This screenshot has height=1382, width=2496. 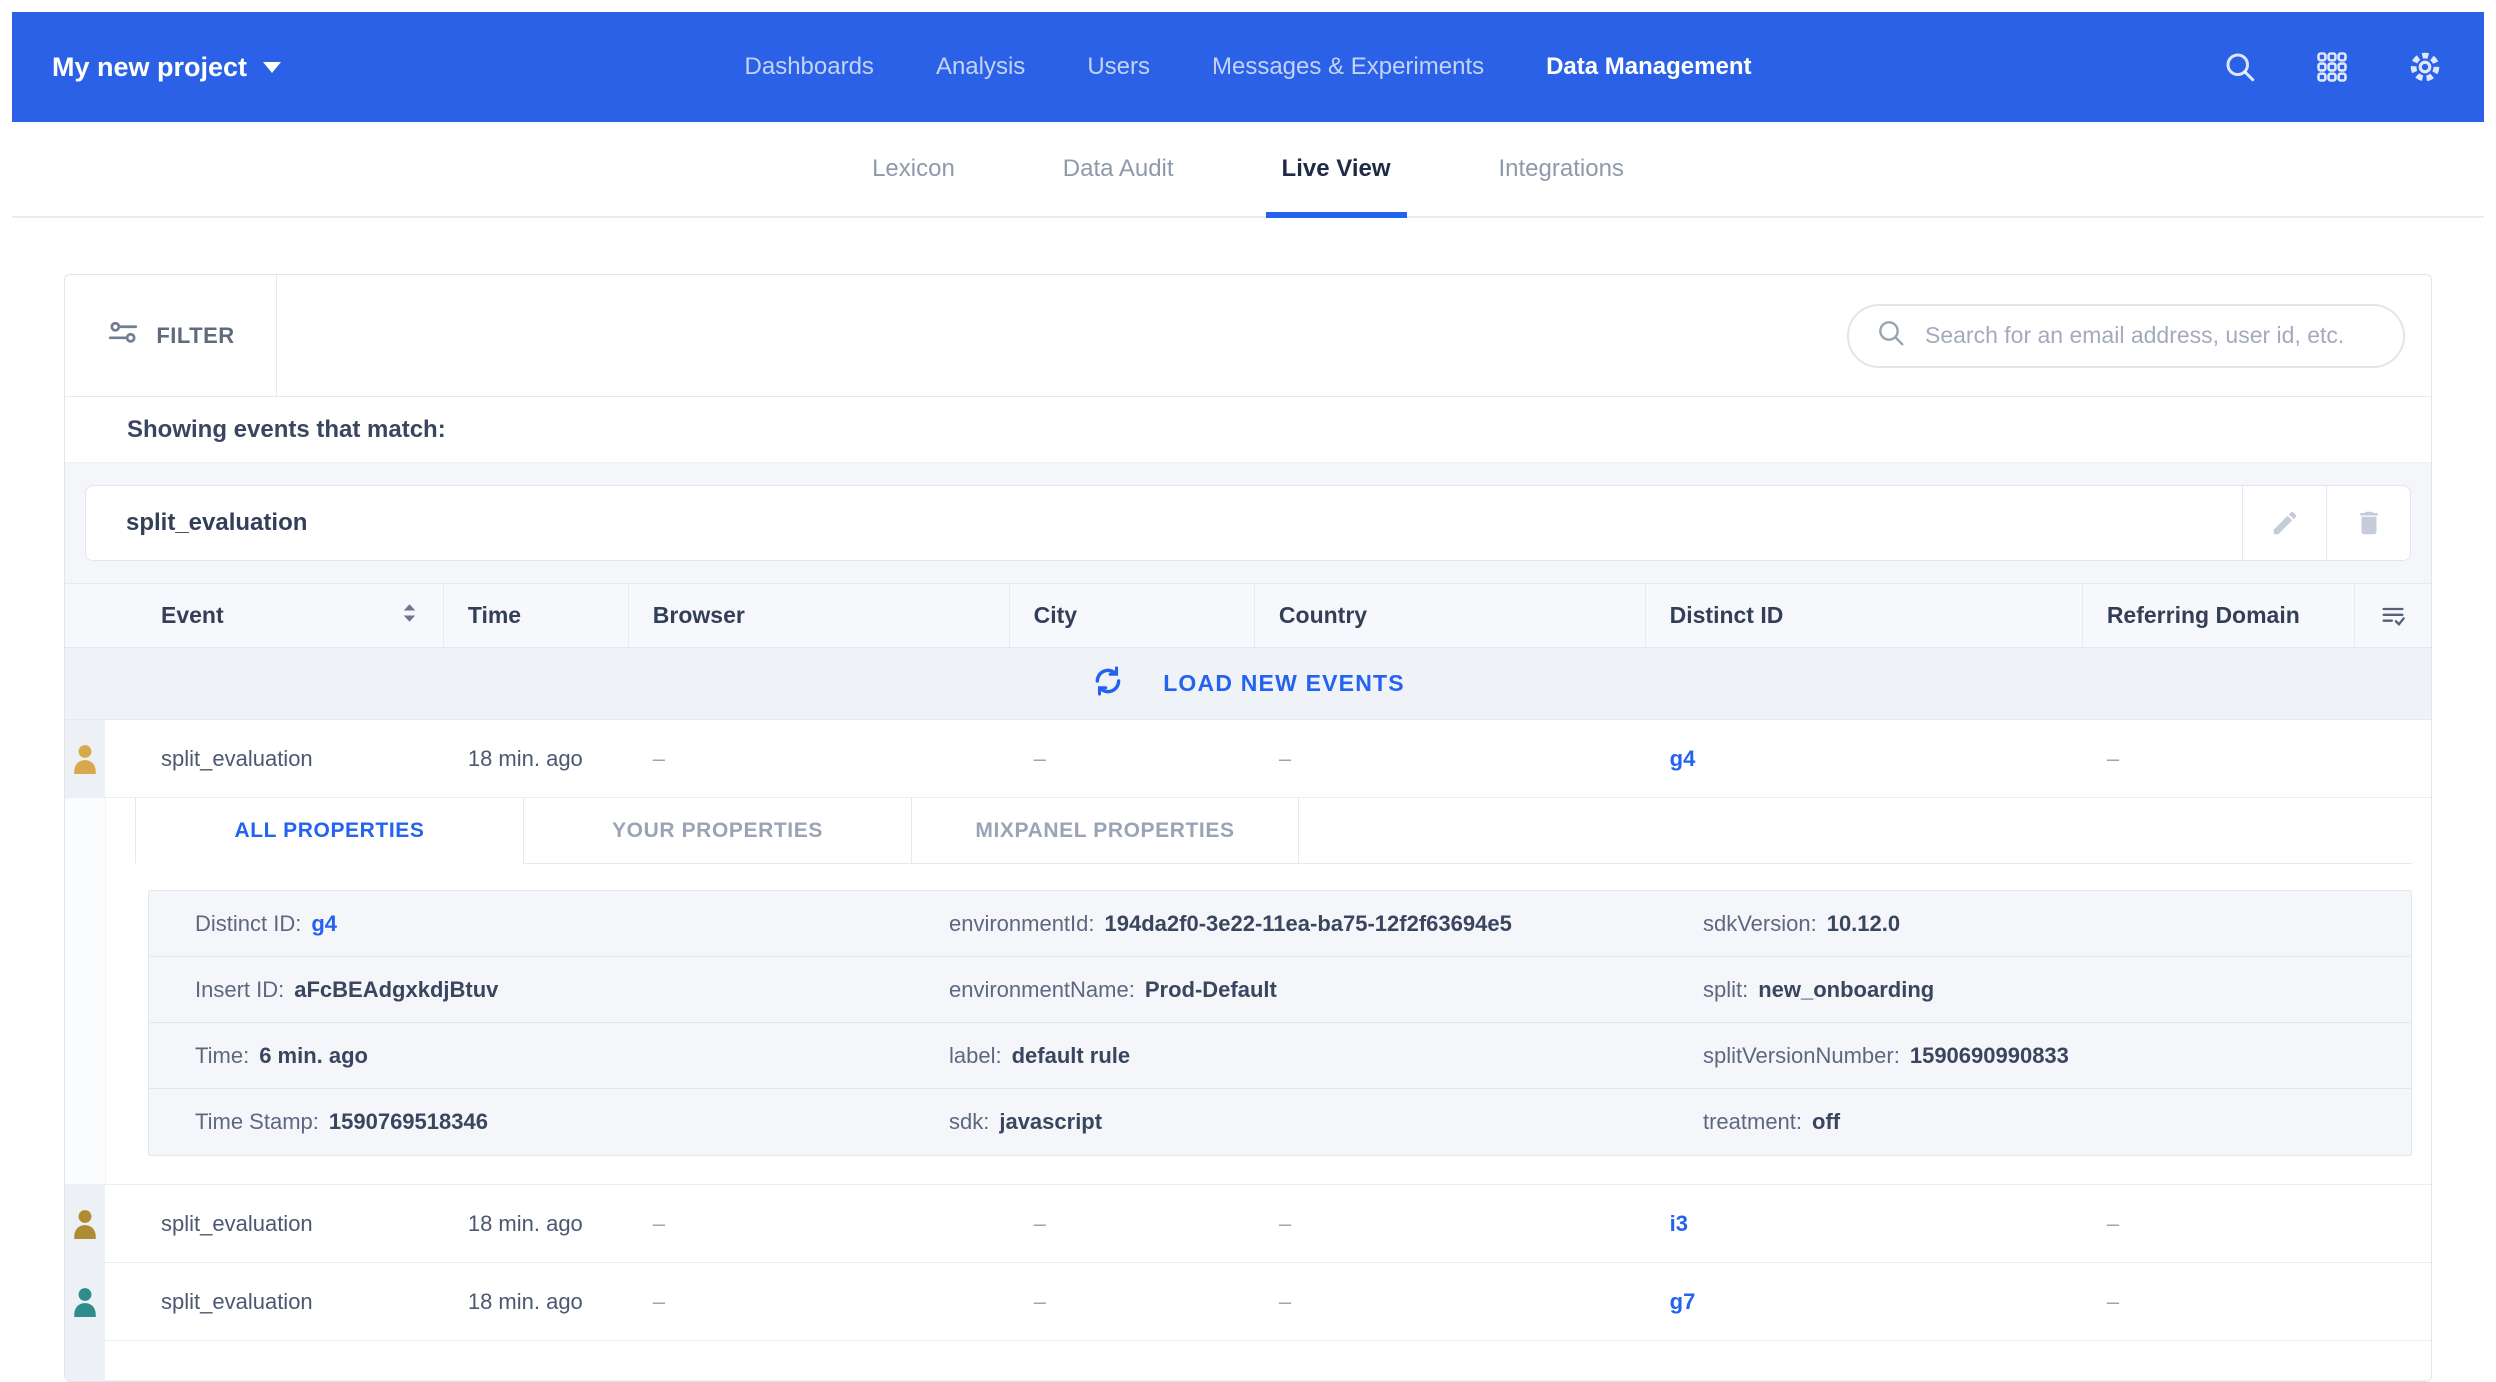 What do you see at coordinates (1248, 1224) in the screenshot?
I see `table-row: split_evaluation 18 min. ago – – – i3 –` at bounding box center [1248, 1224].